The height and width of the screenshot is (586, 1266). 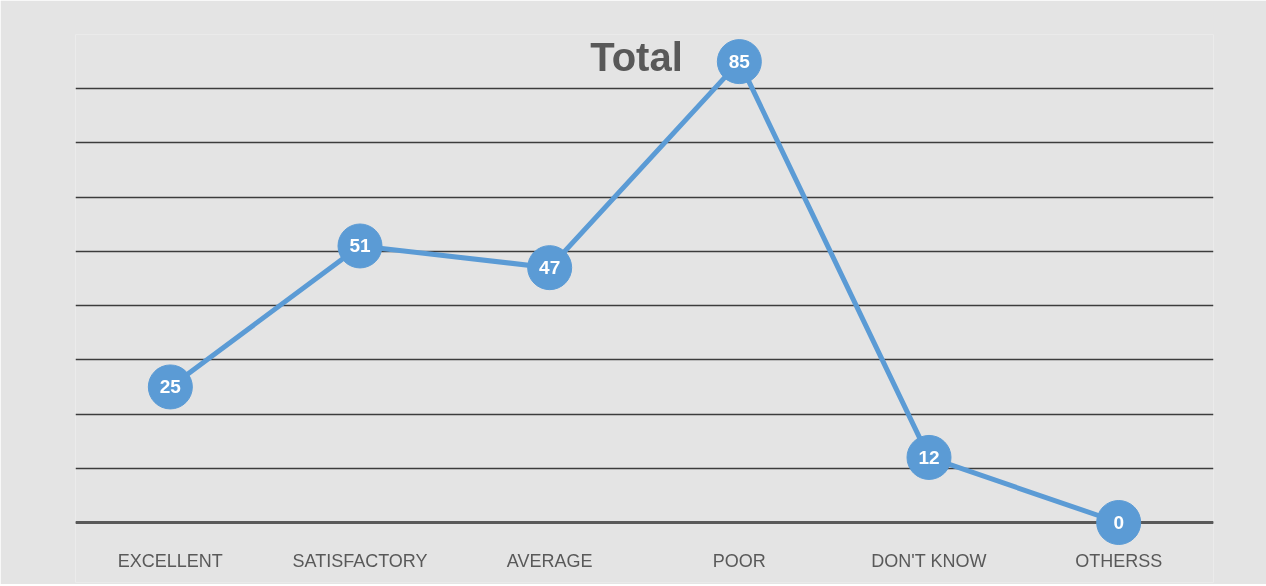 What do you see at coordinates (929, 560) in the screenshot?
I see `x-tick-label: DON'T KNOW` at bounding box center [929, 560].